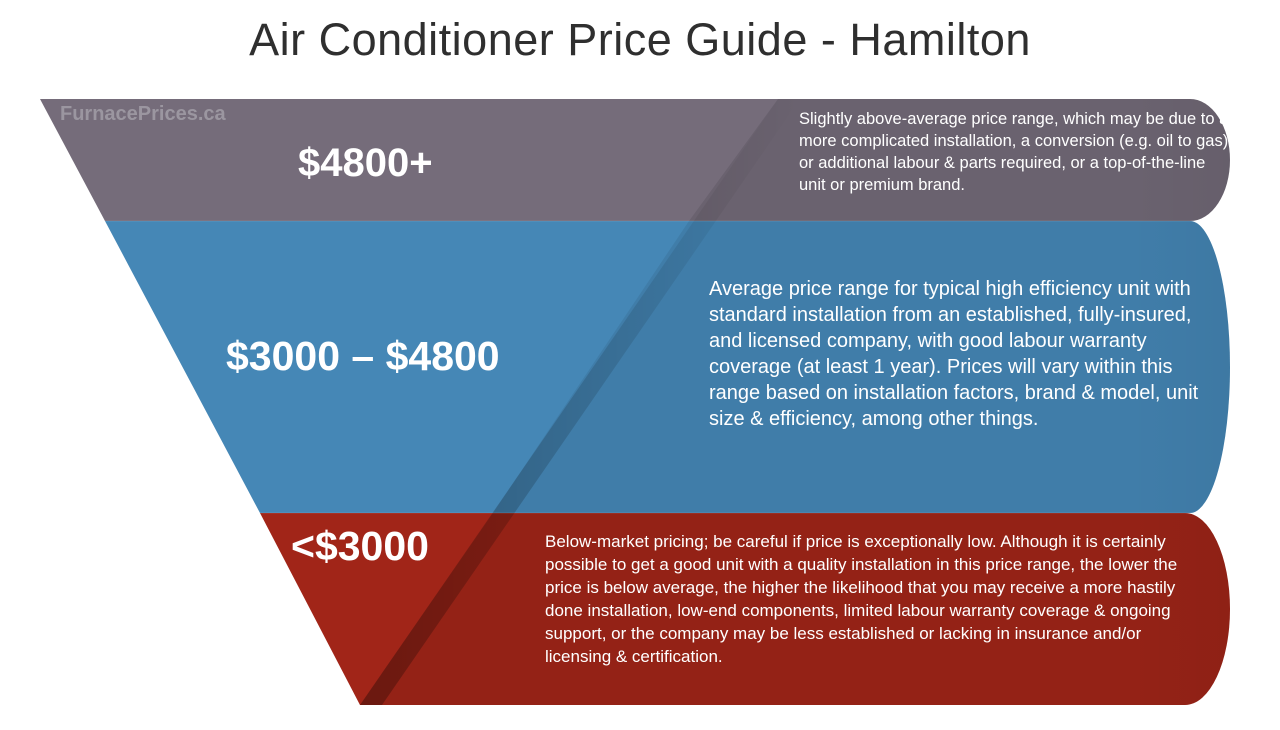 This screenshot has height=730, width=1280. What do you see at coordinates (363, 356) in the screenshot?
I see `tier-middle-price: $3000 – $4800` at bounding box center [363, 356].